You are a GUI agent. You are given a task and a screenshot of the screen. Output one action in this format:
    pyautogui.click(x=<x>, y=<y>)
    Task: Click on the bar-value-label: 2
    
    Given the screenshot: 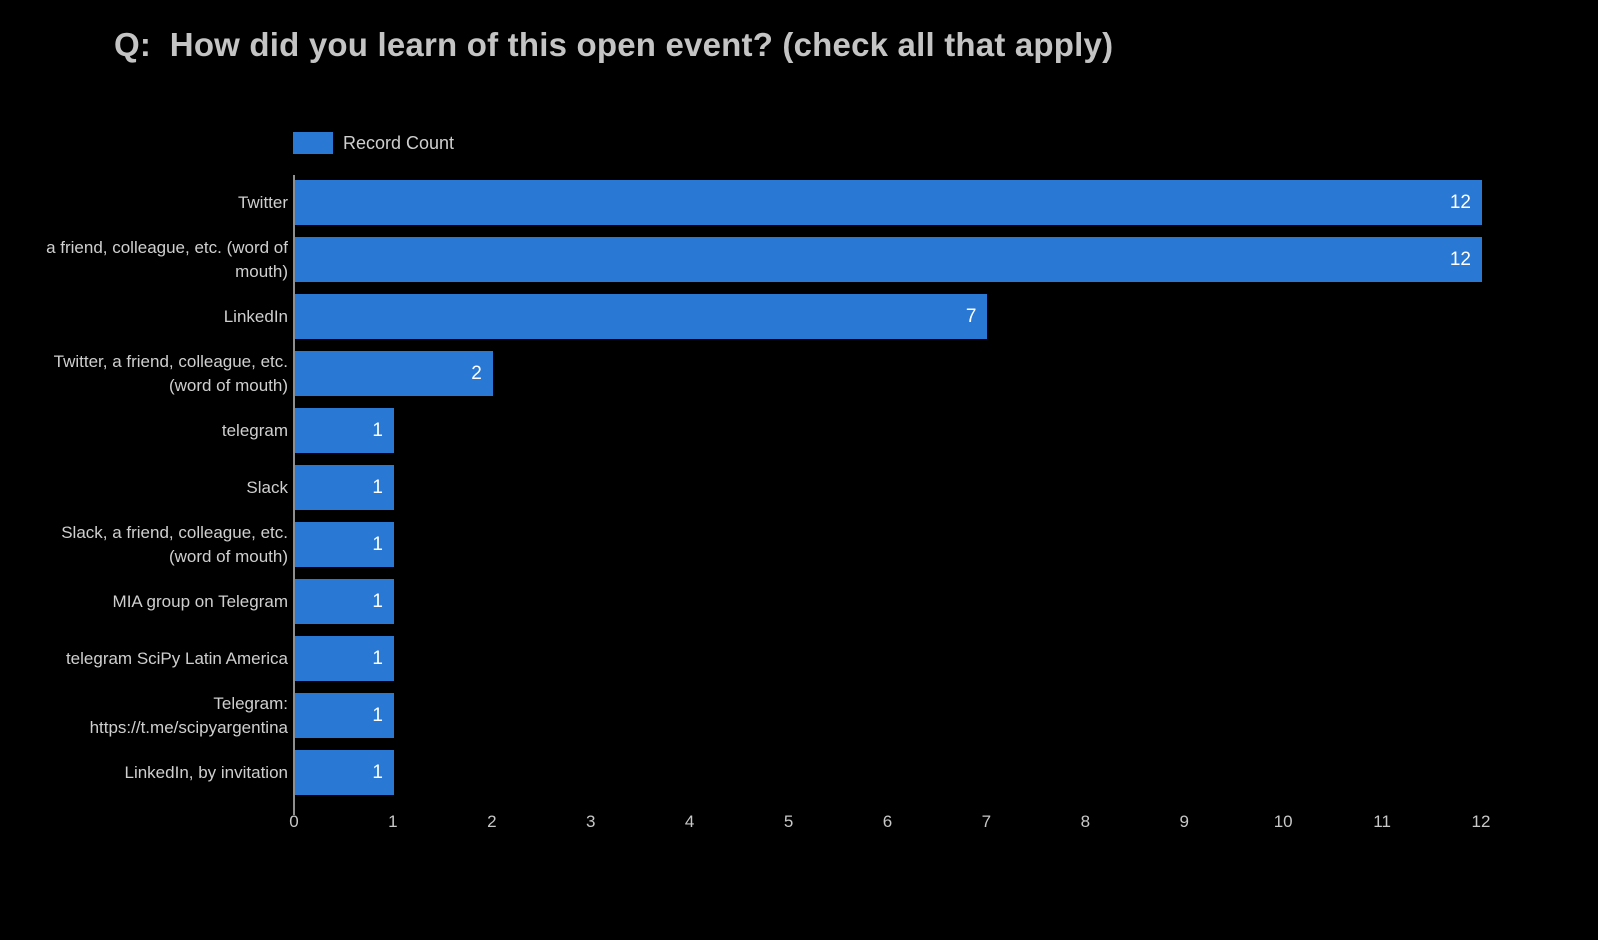 What is the action you would take?
    pyautogui.click(x=476, y=373)
    